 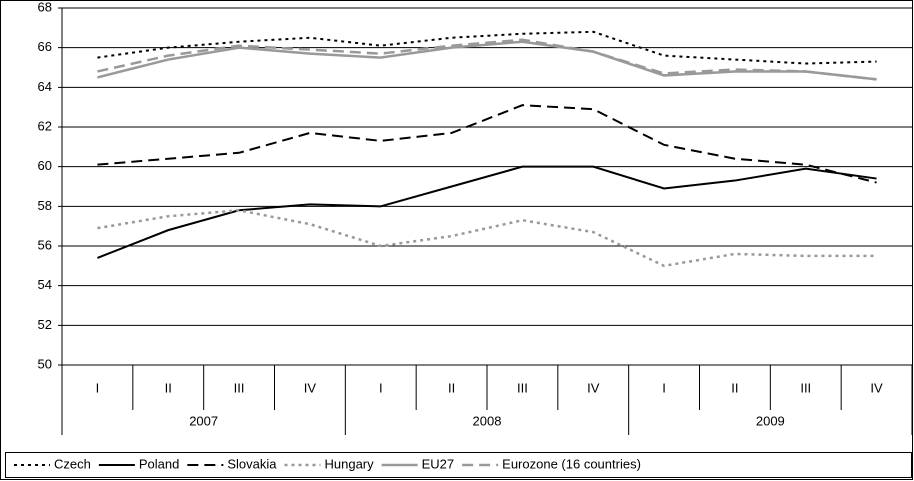 What do you see at coordinates (770, 420) in the screenshot?
I see `x-group-label: 2009` at bounding box center [770, 420].